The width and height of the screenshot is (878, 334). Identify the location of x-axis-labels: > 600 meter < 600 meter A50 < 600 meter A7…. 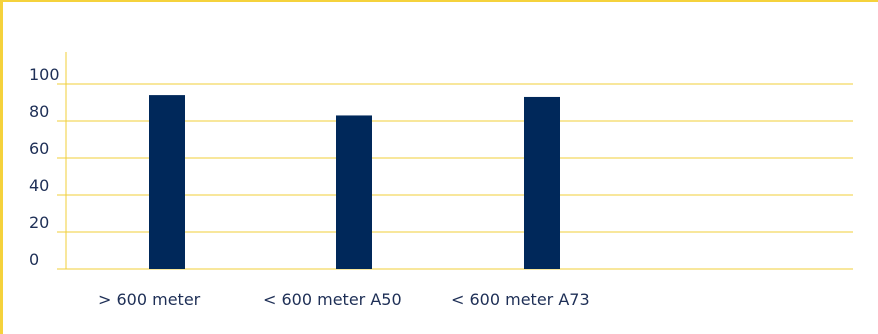
(344, 299).